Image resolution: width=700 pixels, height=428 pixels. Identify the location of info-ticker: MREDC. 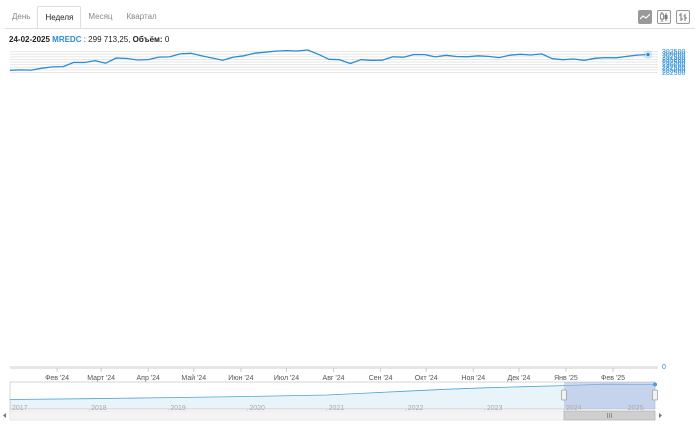
(67, 39).